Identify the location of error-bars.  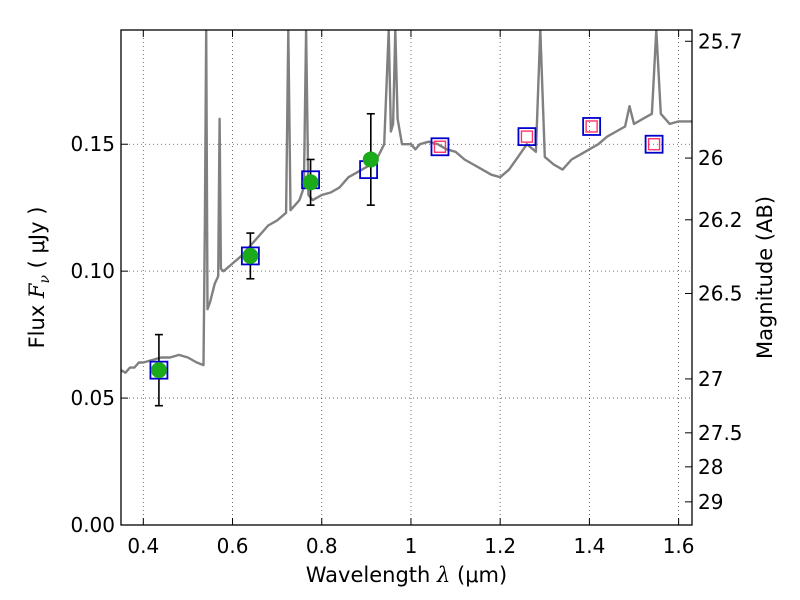
(264, 259).